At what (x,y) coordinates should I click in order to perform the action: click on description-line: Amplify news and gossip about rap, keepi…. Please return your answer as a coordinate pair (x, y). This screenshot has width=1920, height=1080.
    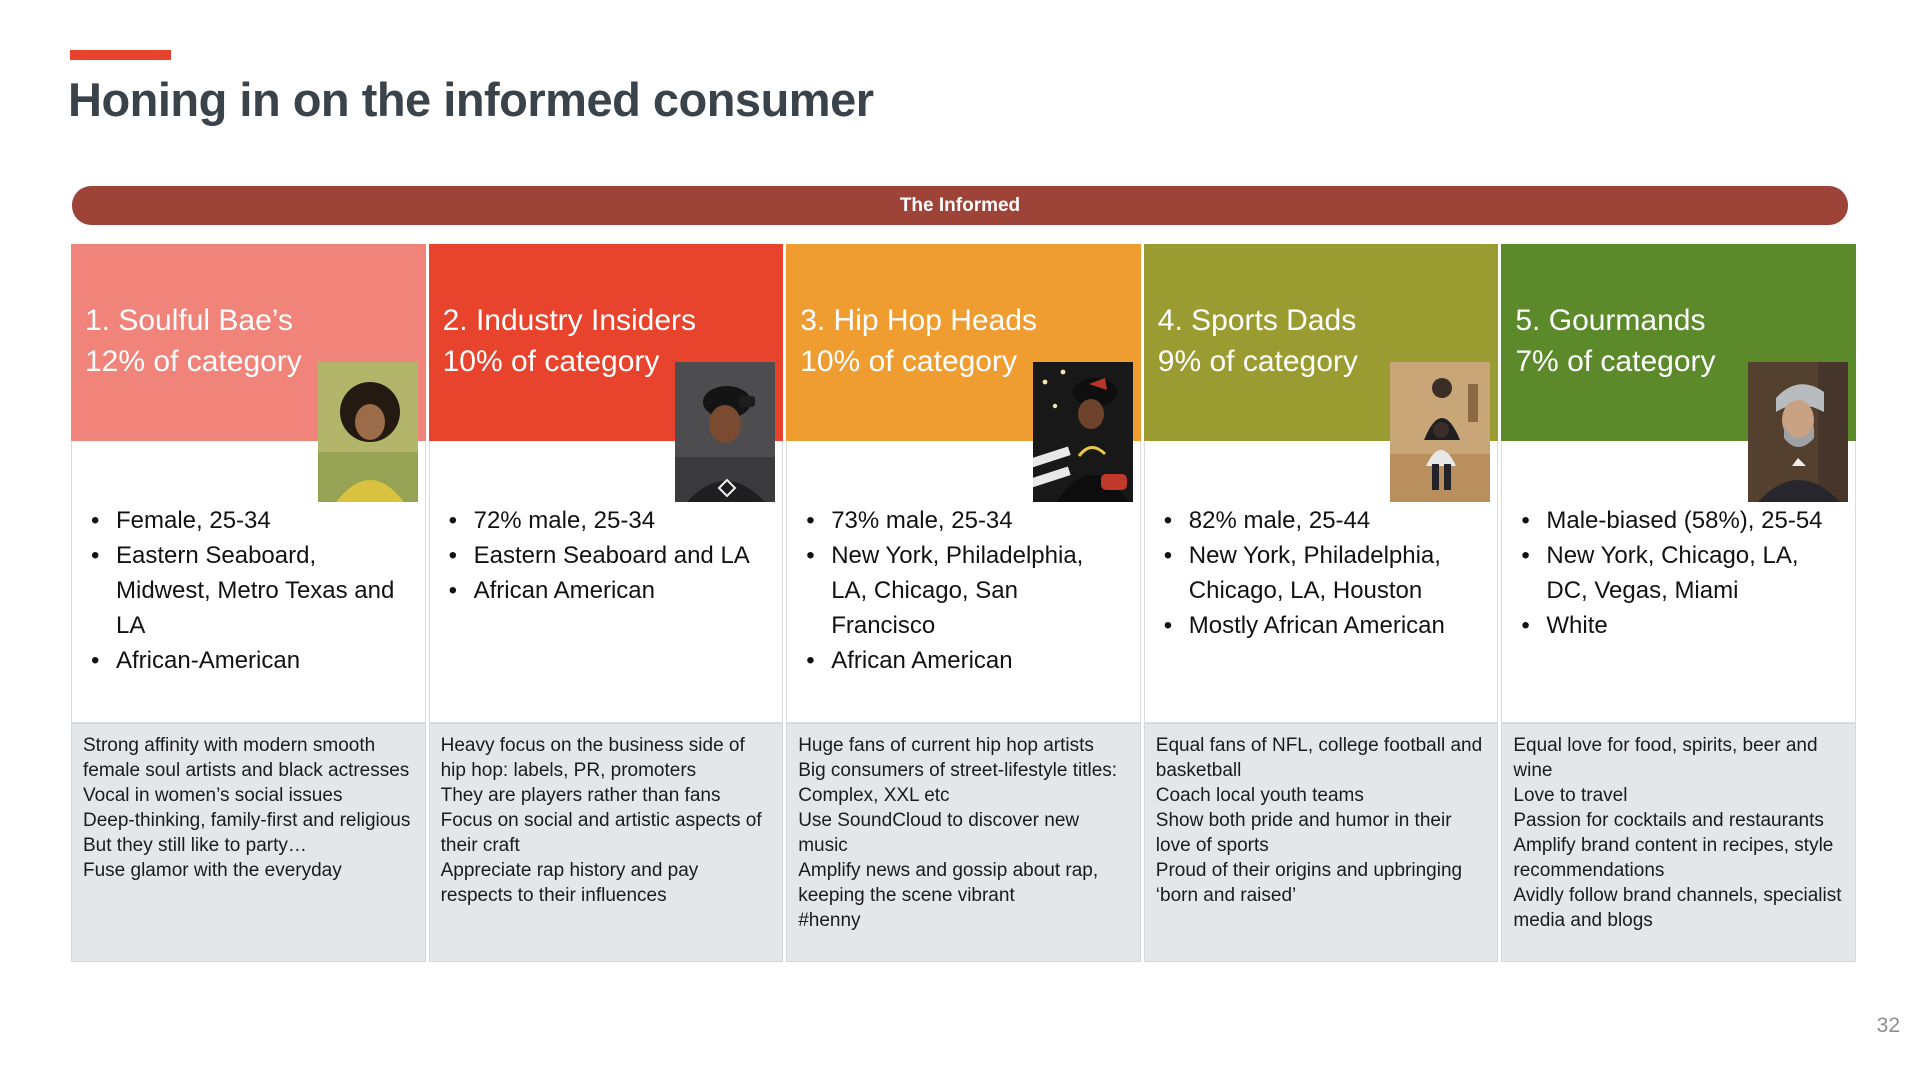
    Looking at the image, I should click on (948, 883).